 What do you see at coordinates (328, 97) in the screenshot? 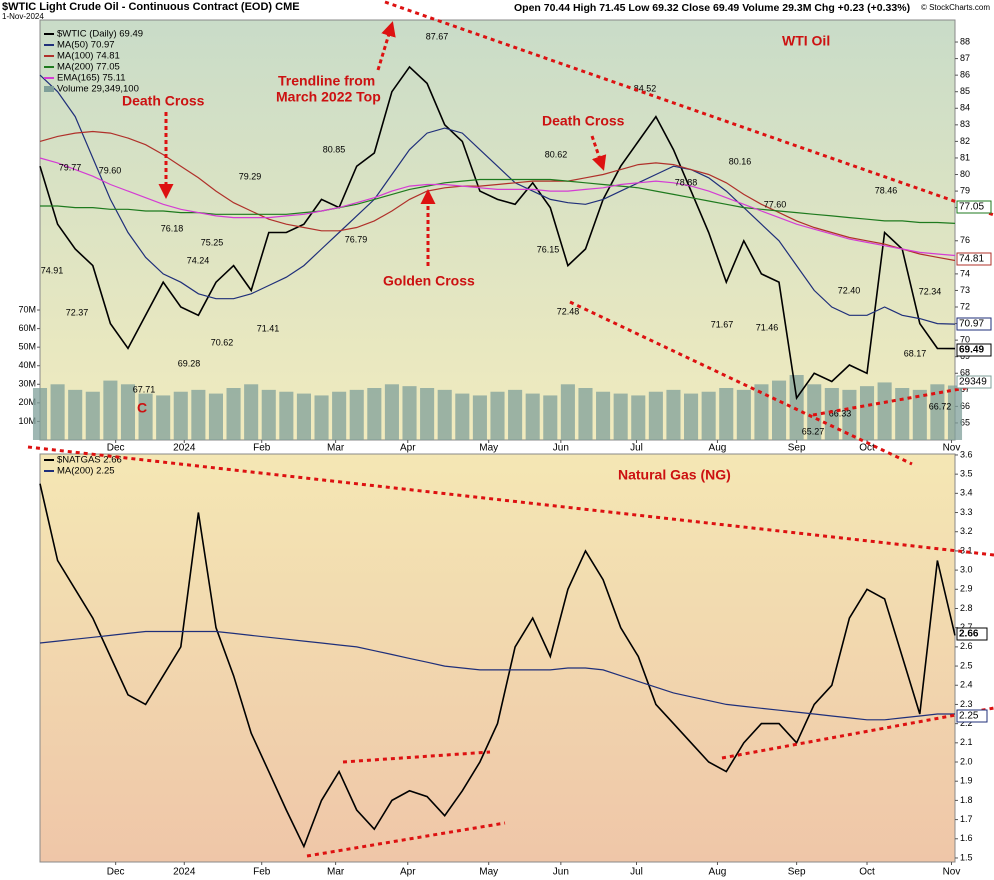
I see `annotation: March 2022 Top` at bounding box center [328, 97].